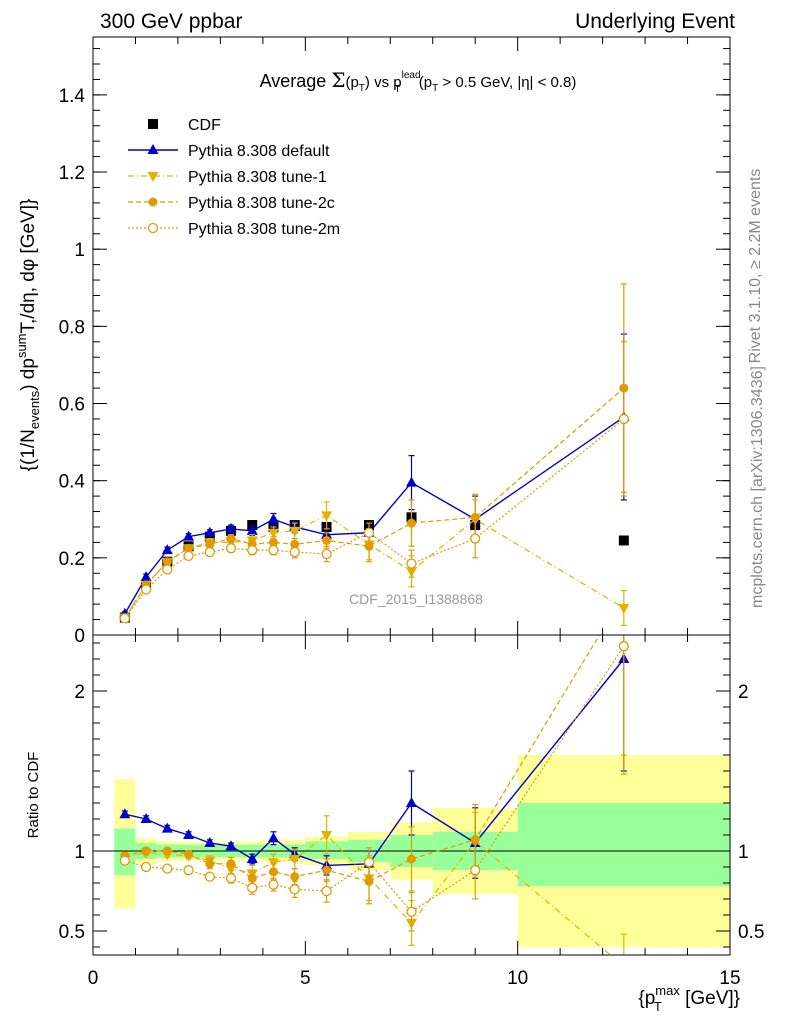 This screenshot has width=786, height=1024. I want to click on legend-marker-default, so click(153, 149).